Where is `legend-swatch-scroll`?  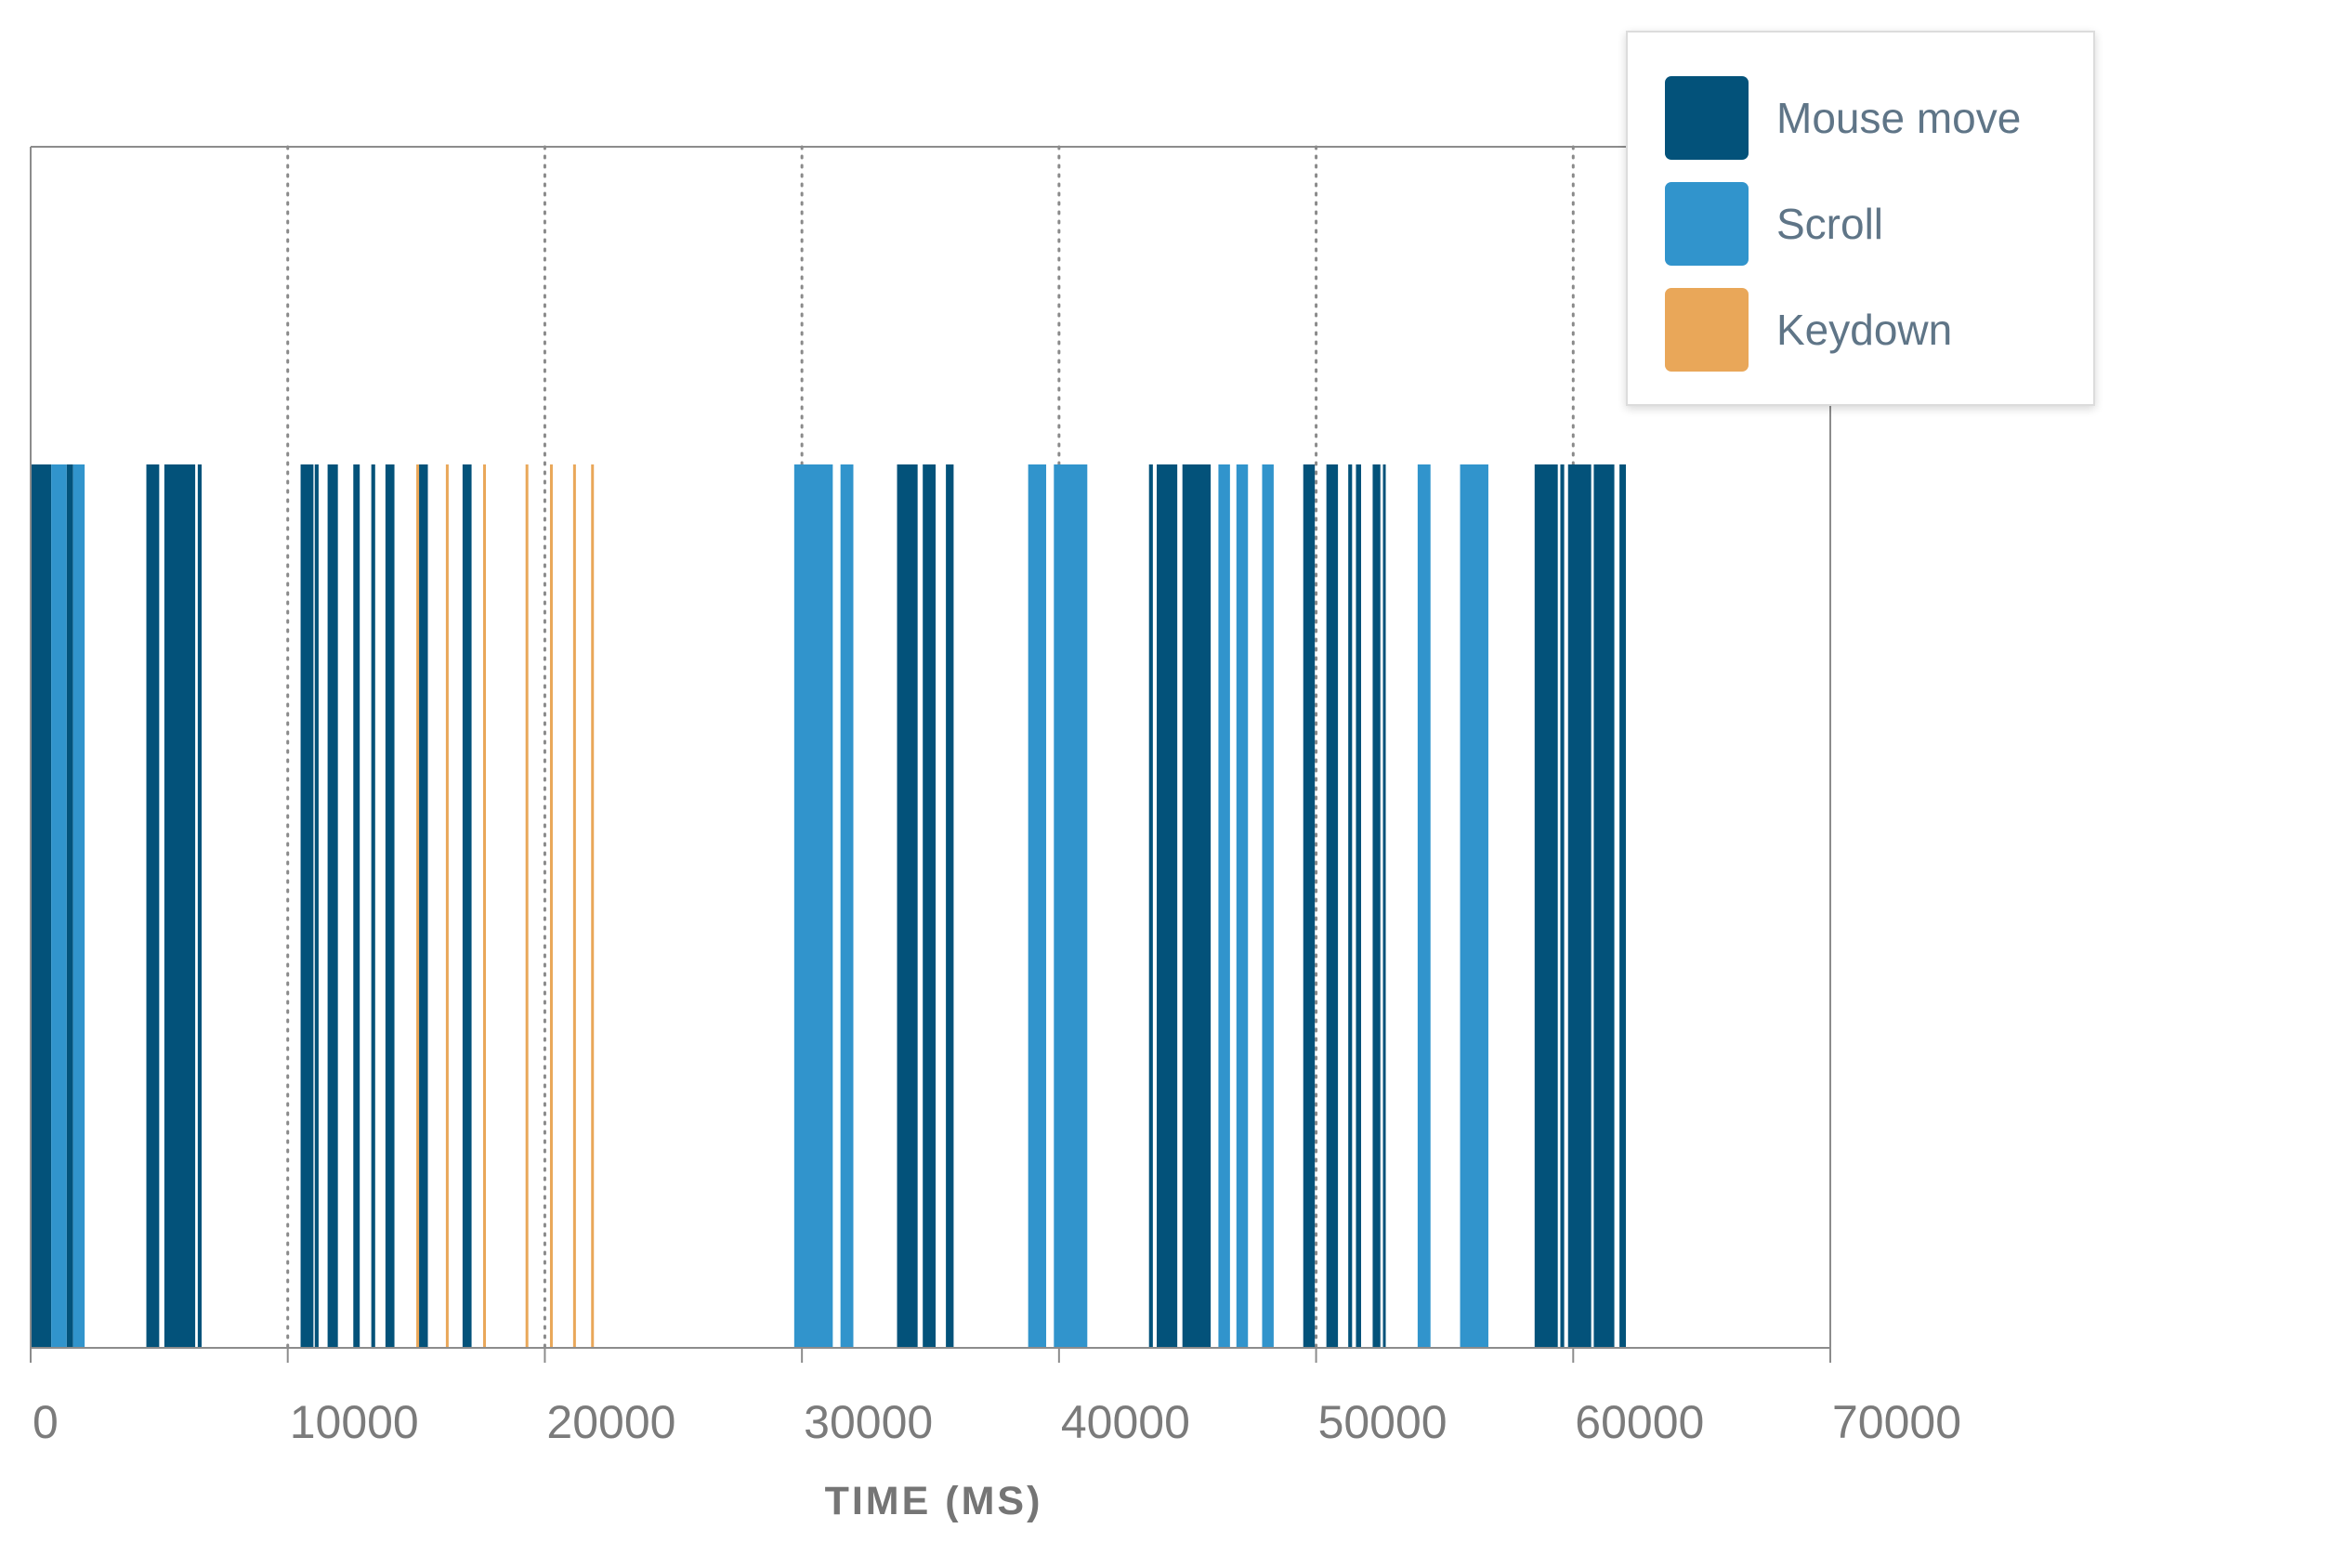 legend-swatch-scroll is located at coordinates (1707, 224).